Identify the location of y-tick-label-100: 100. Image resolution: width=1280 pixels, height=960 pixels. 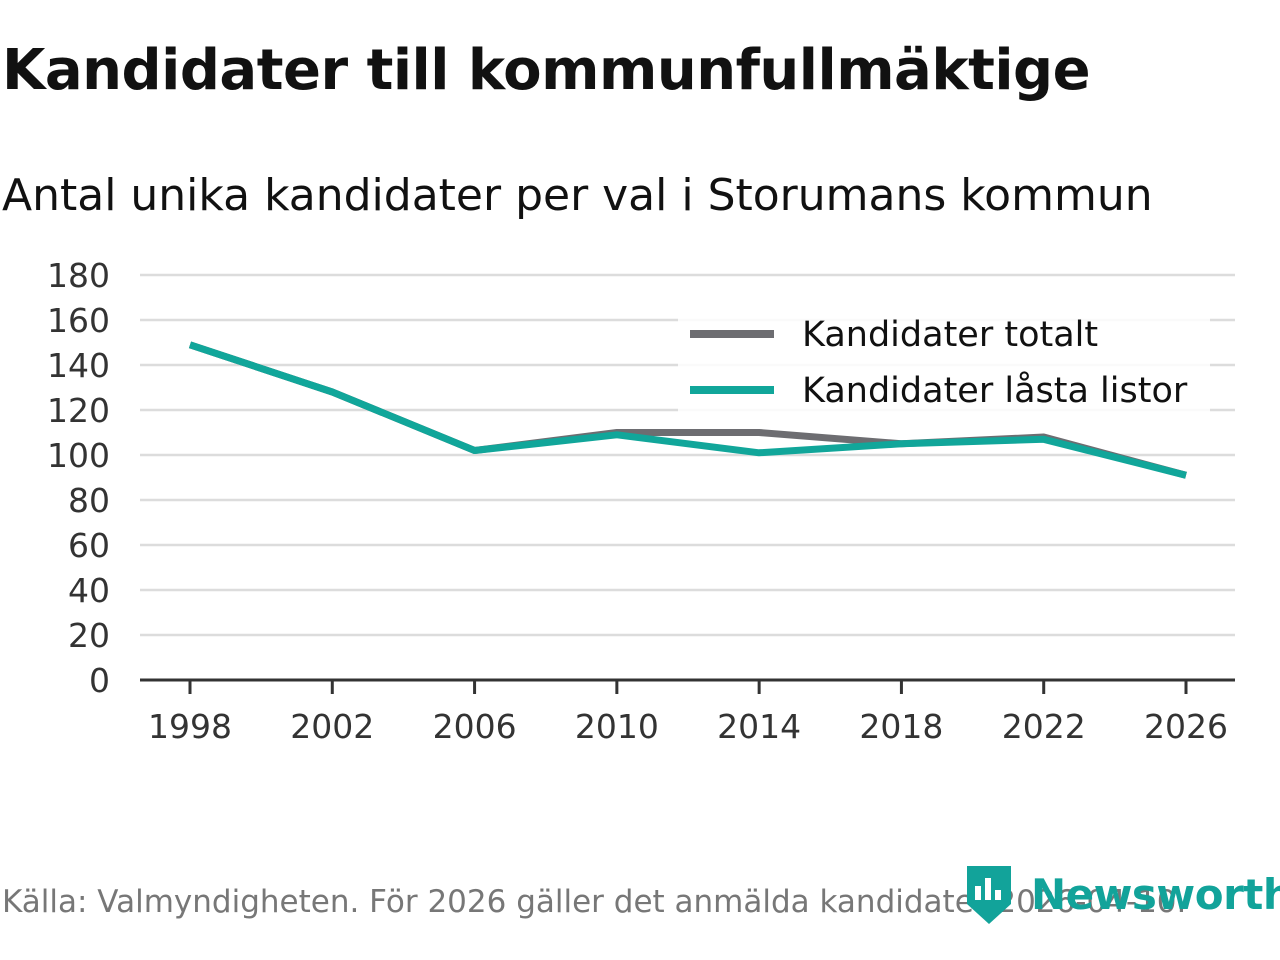
(78, 455).